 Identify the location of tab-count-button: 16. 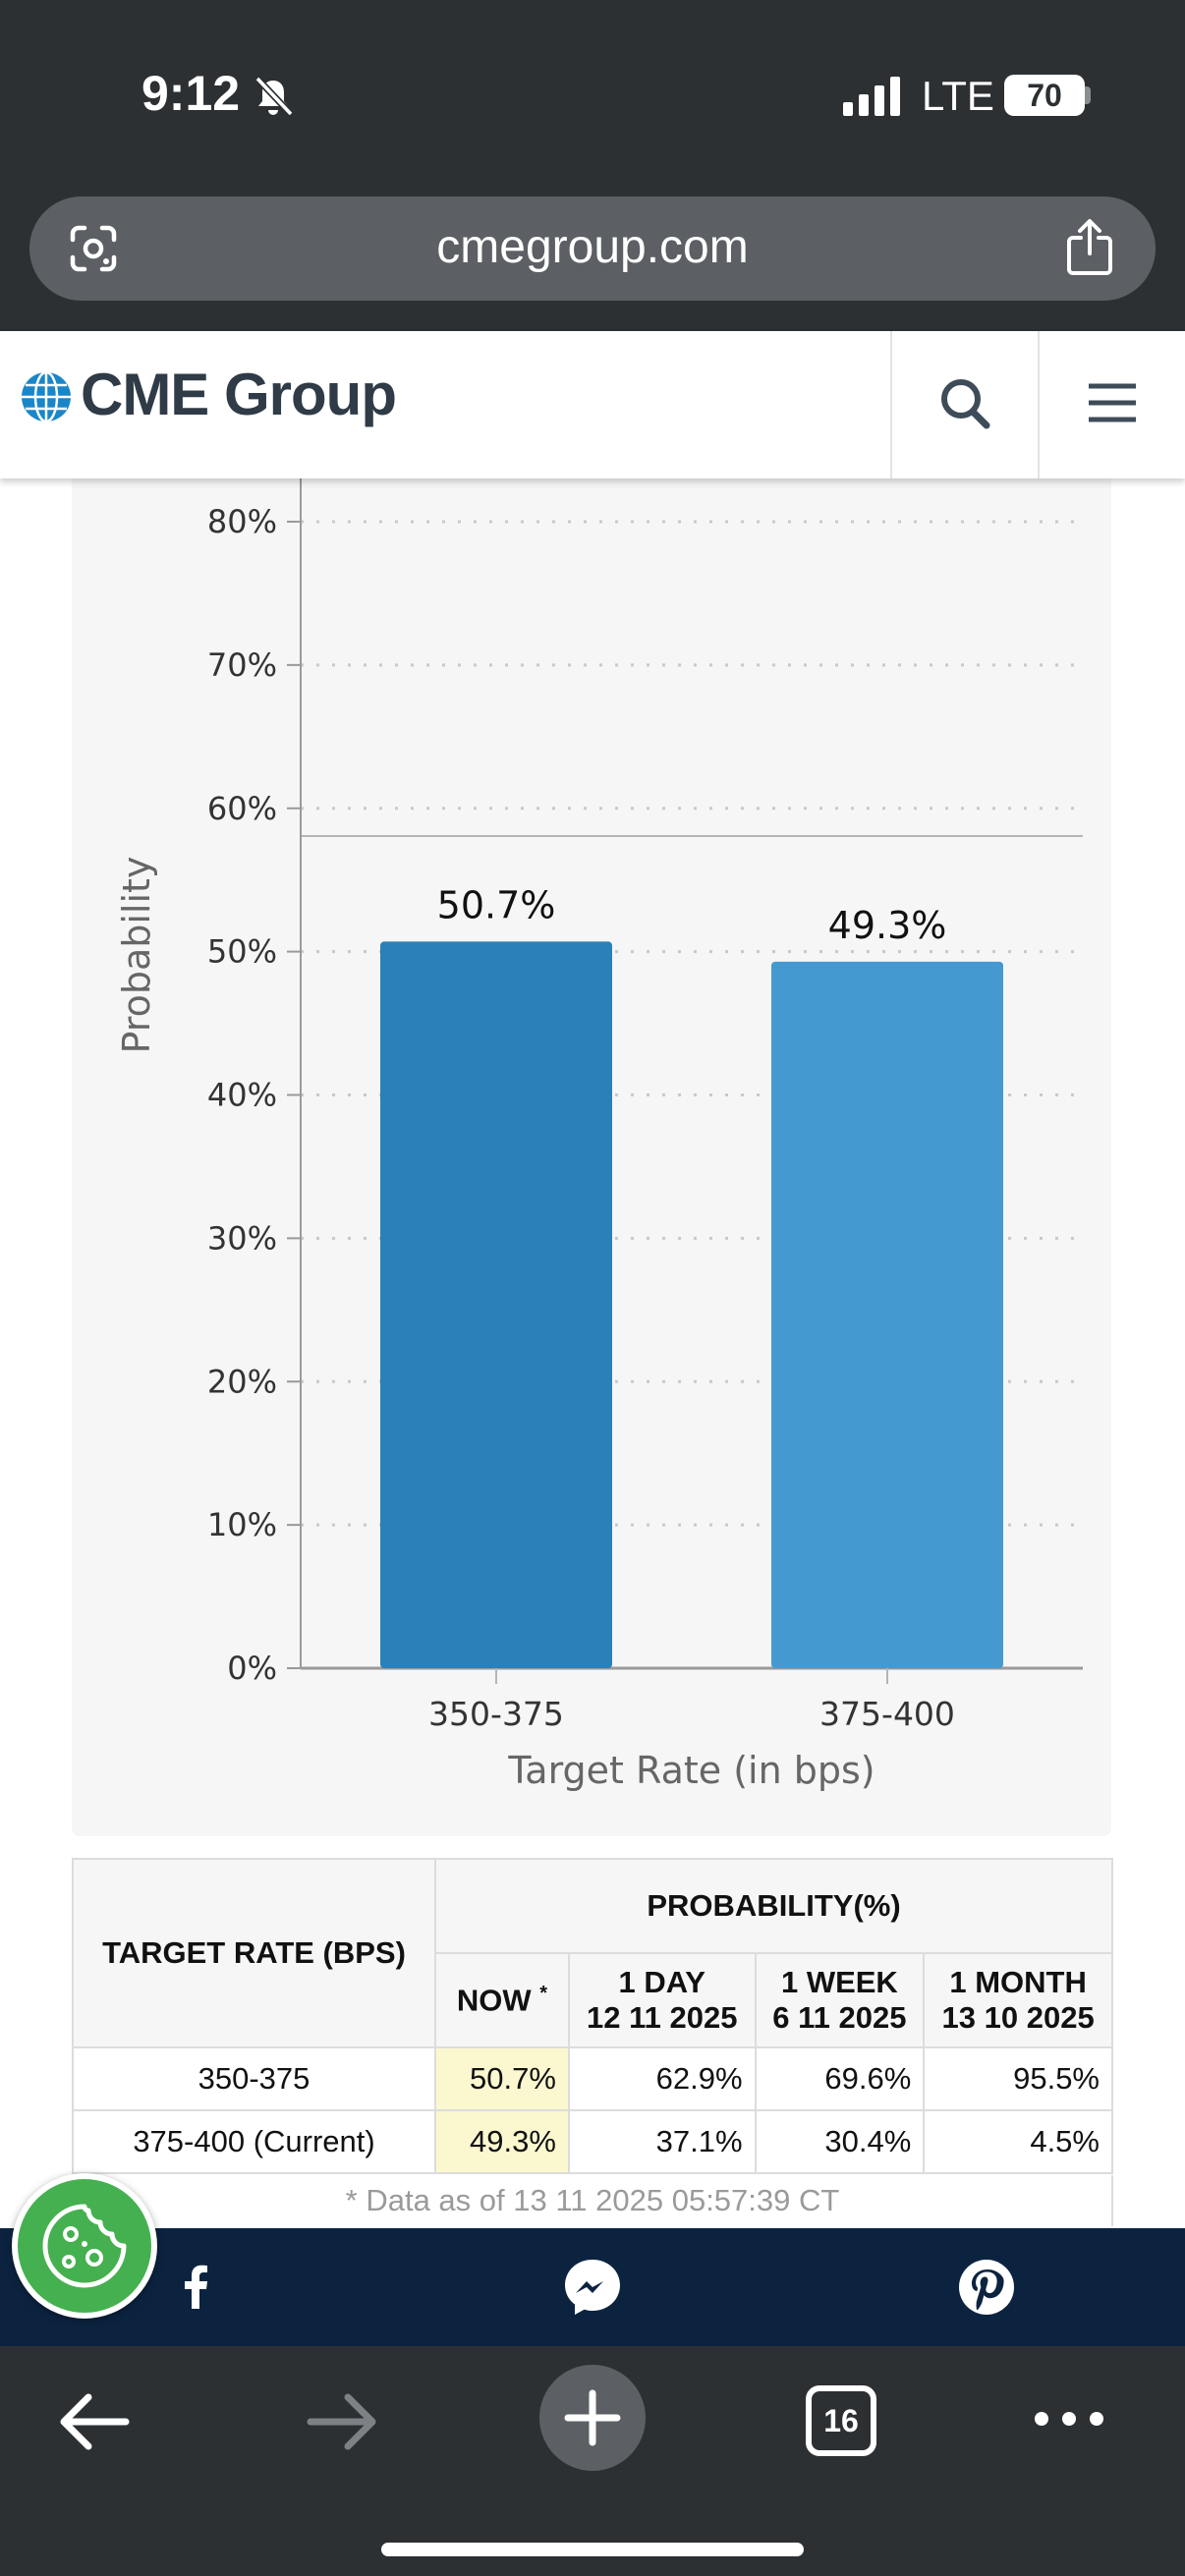
(841, 2420).